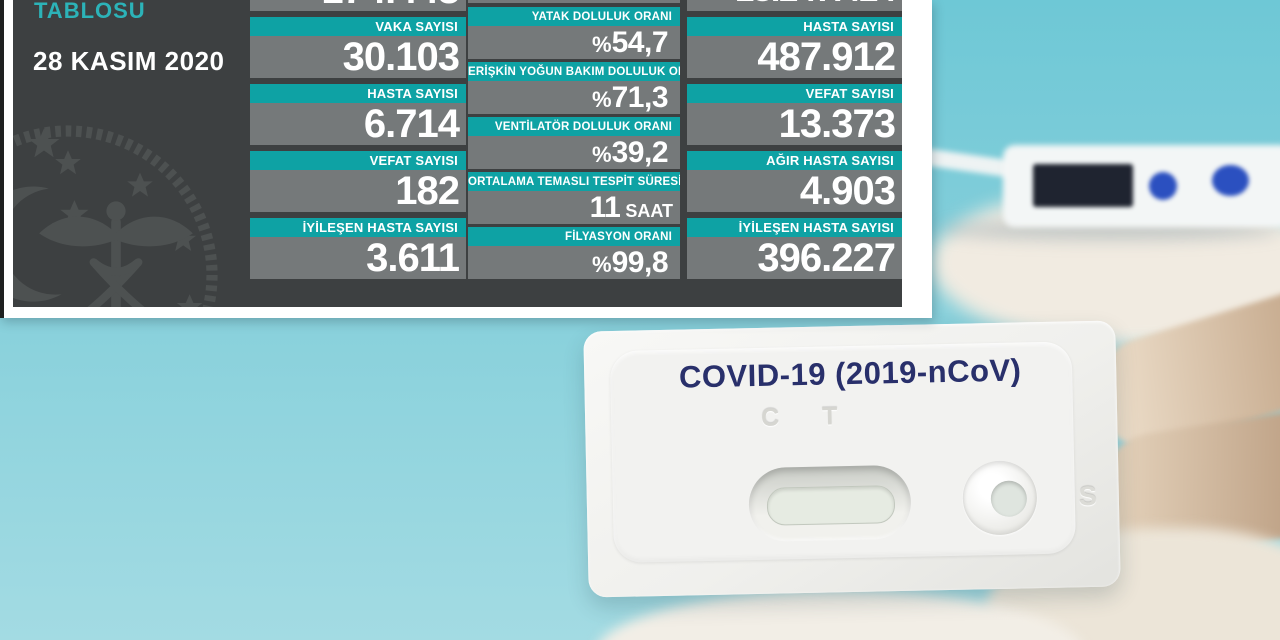  I want to click on stat-value: 182, so click(358, 191).